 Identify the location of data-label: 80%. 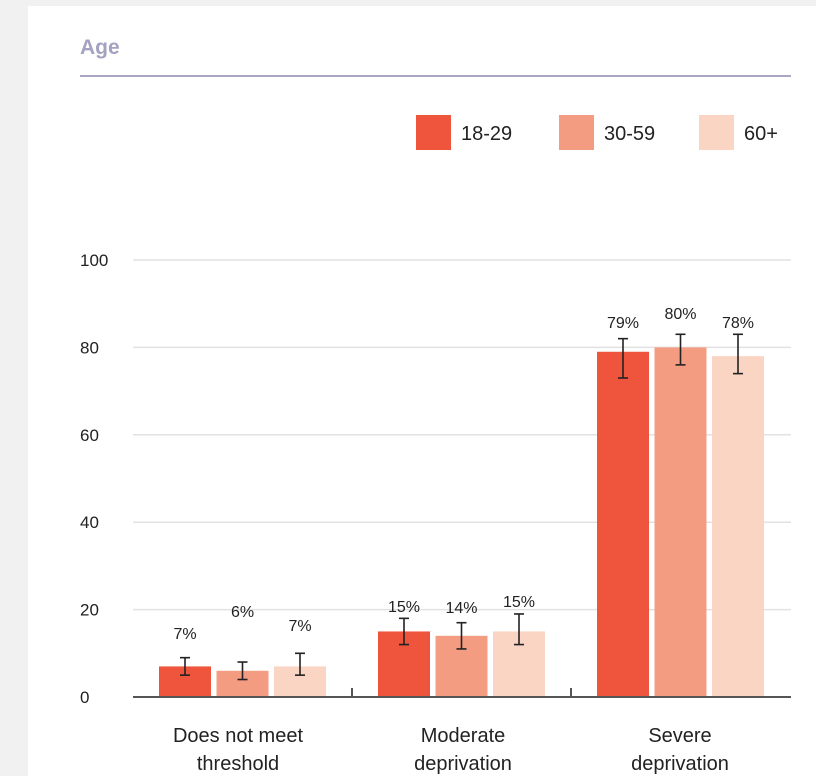
(680, 314).